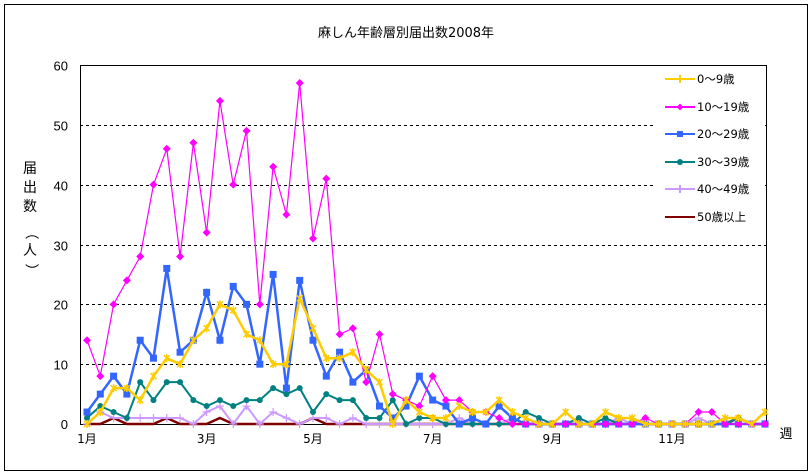  I want to click on y-axis-label: 届 出 数 （ 人 ）, so click(30, 220).